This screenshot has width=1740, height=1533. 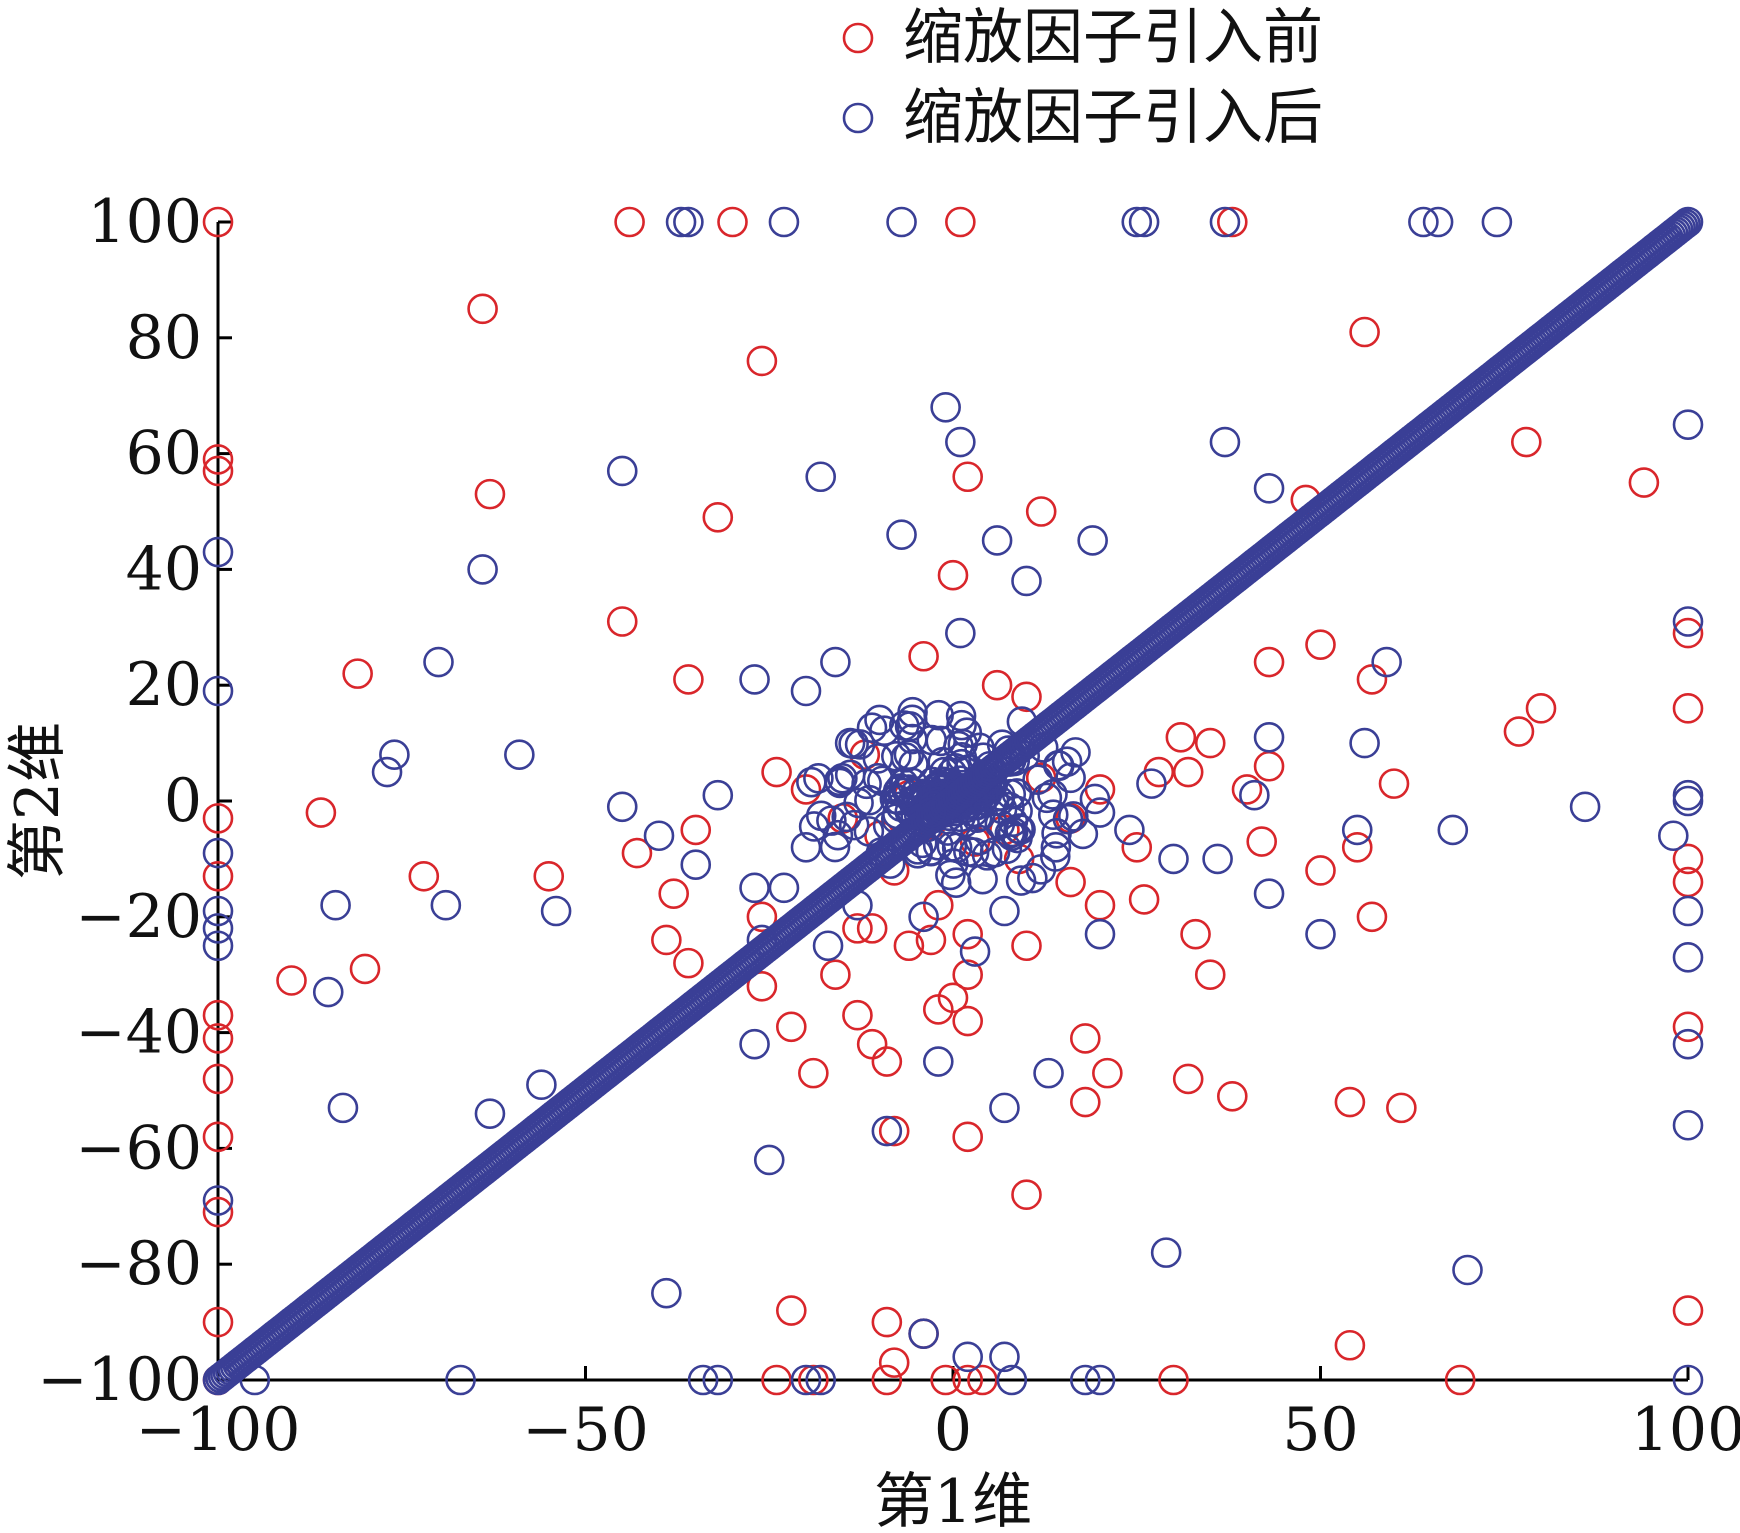 I want to click on y-tick-label: 80, so click(x=164, y=338).